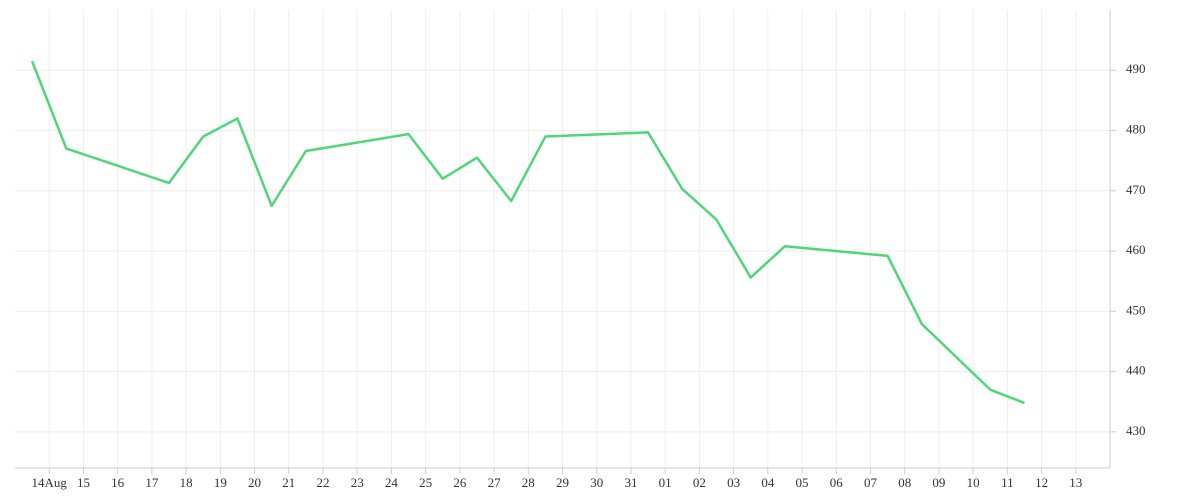  I want to click on x-tick-label: 14Aug, so click(50, 482).